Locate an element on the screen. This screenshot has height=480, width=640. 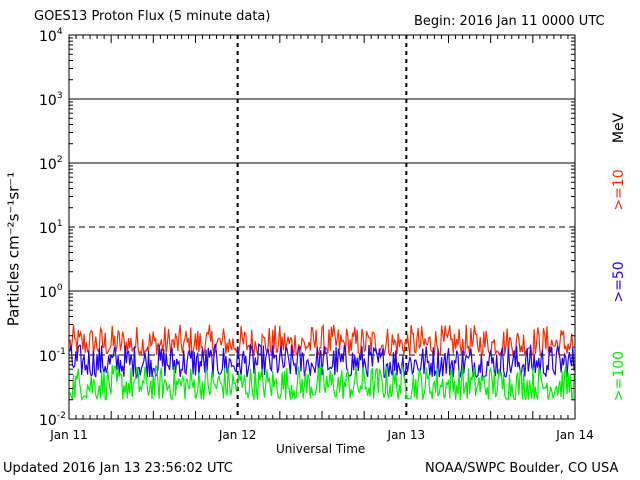
series-layer is located at coordinates (322, 362).